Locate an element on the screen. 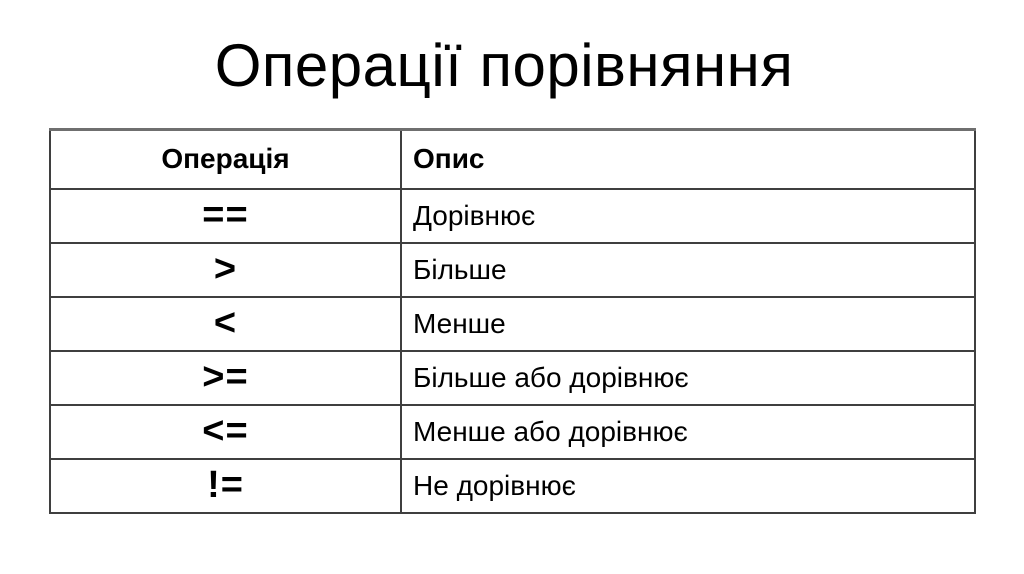 This screenshot has width=1024, height=574. table-row: == Дорівнює is located at coordinates (512, 215).